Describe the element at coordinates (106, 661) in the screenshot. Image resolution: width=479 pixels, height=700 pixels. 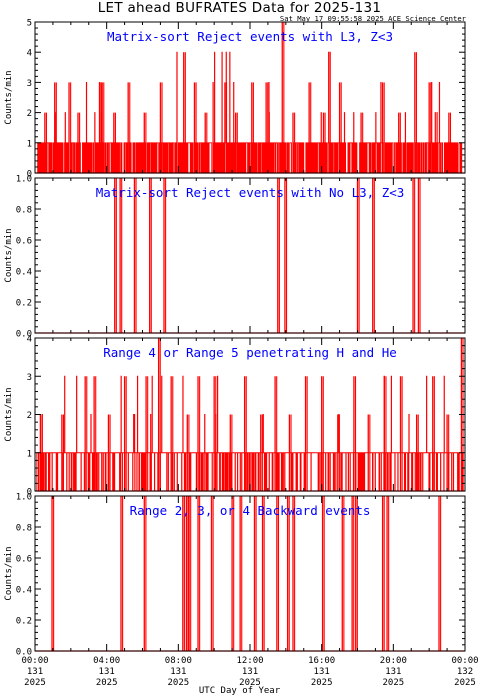
I see `x-tick-label: 04:00` at that location.